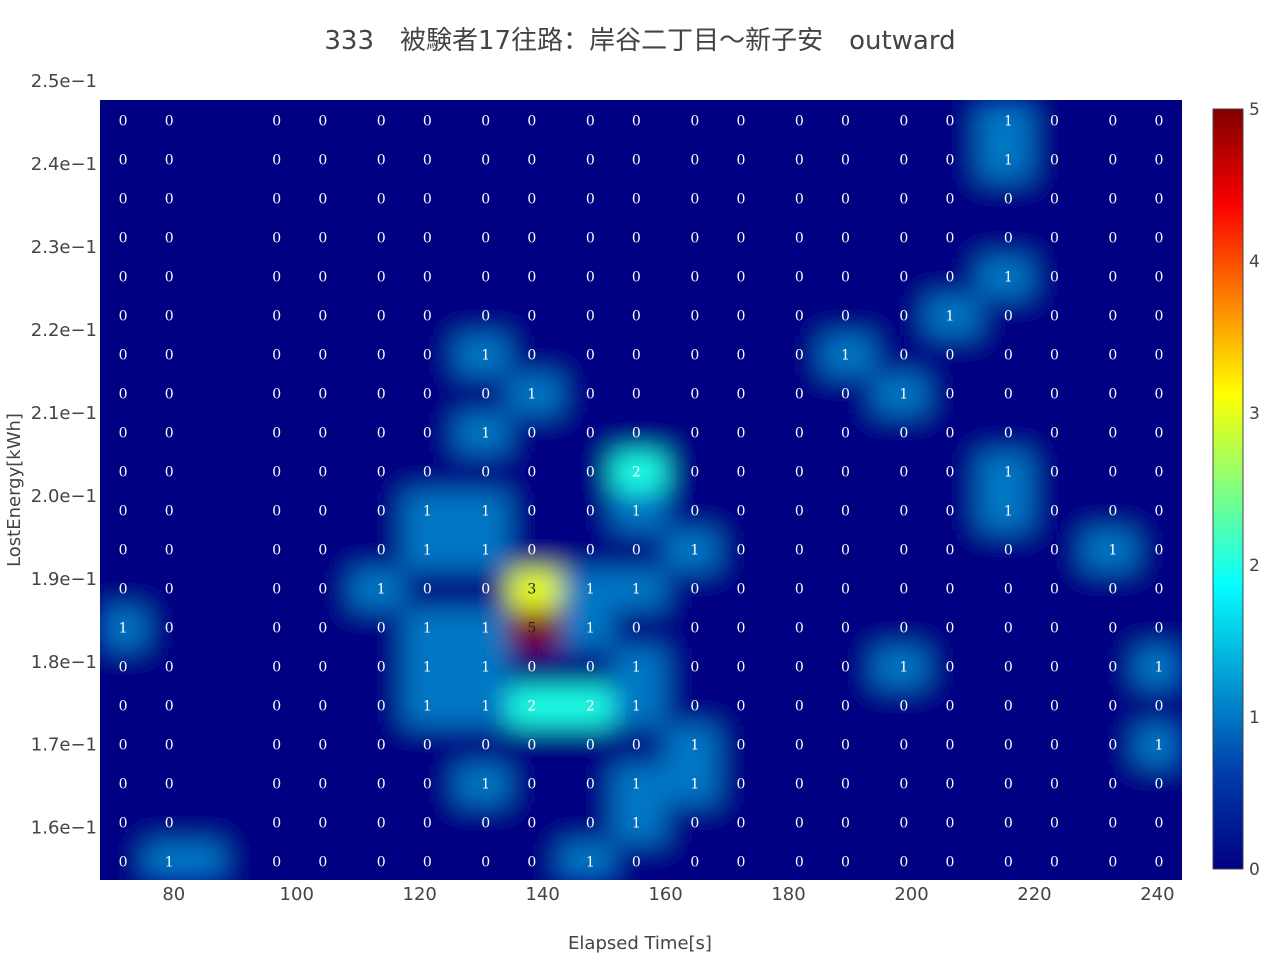  What do you see at coordinates (64, 496) in the screenshot?
I see `y-tick-label: 2.0e−1` at bounding box center [64, 496].